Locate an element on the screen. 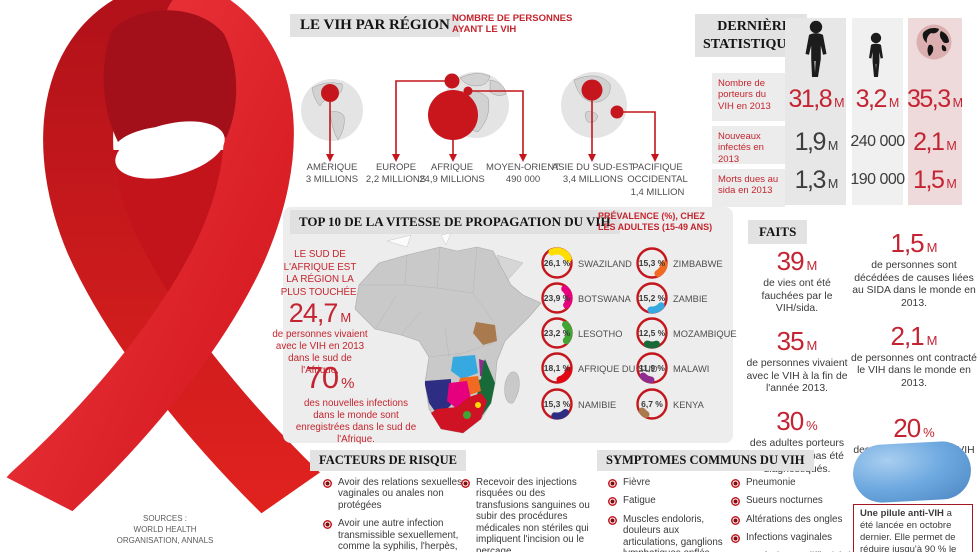 The height and width of the screenshot is (552, 980). madagascar-shape is located at coordinates (512, 387).